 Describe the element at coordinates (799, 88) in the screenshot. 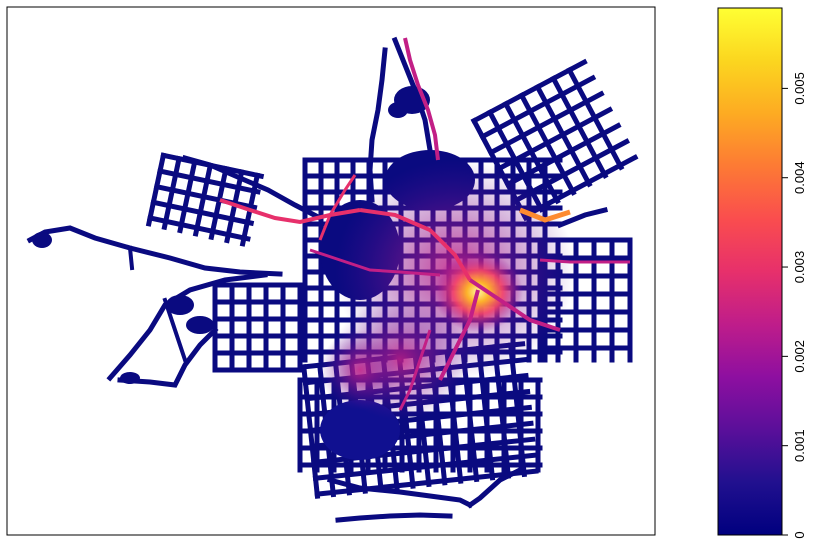

I see `colorbar-tick-label: 0.005` at that location.